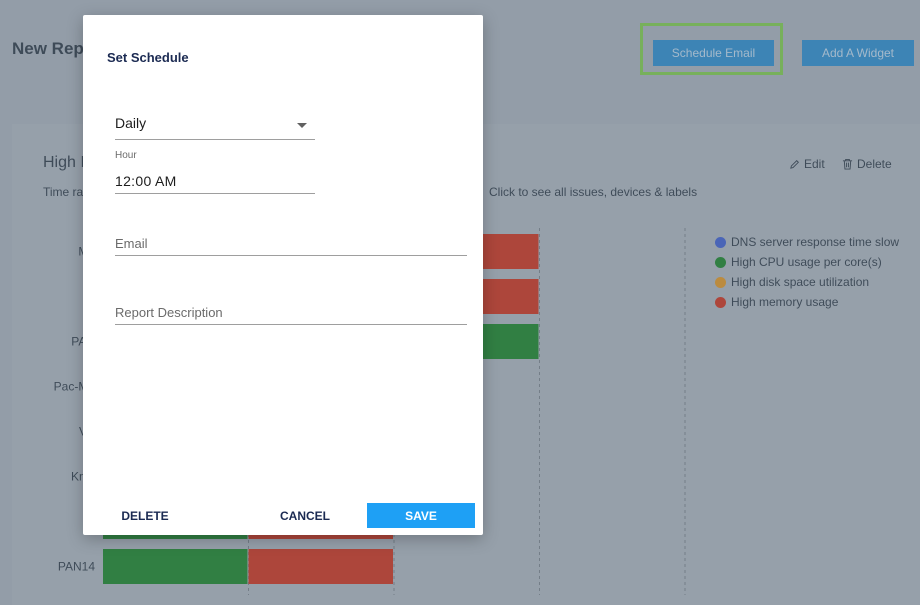 This screenshot has width=920, height=605. I want to click on legend-item: DNS server response time slow, so click(807, 242).